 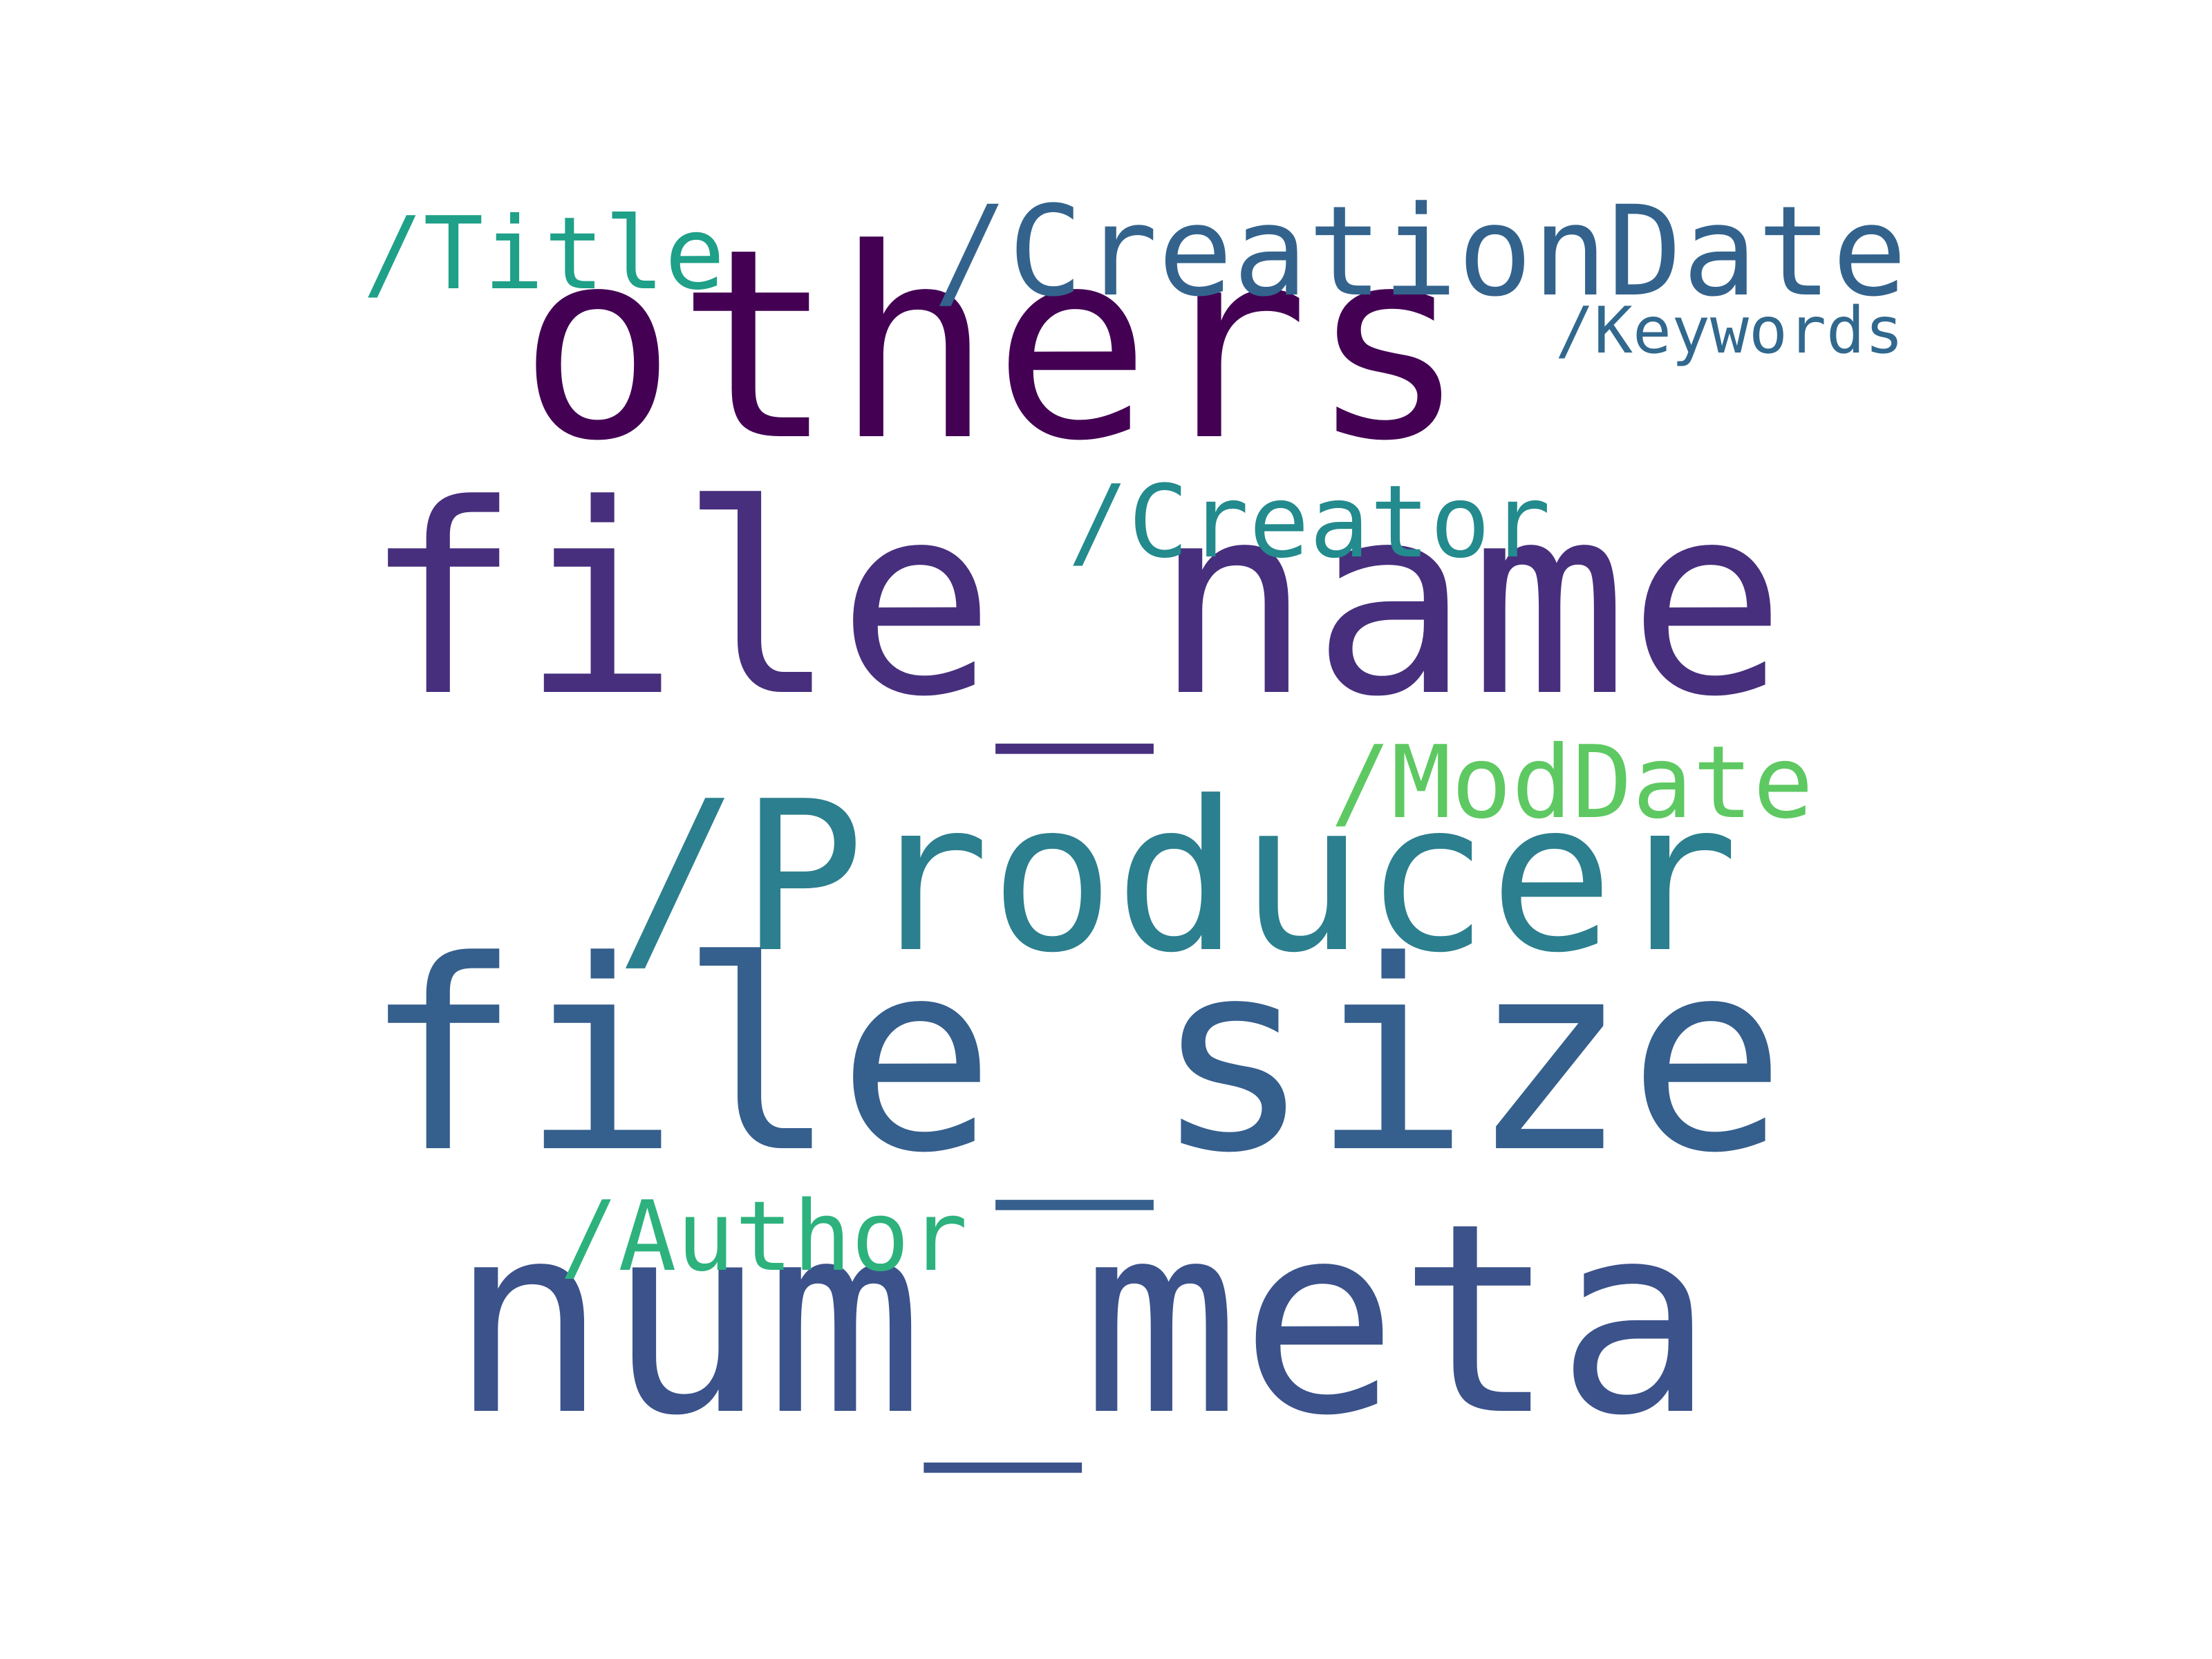 I want to click on word-creator: /Creator, so click(x=1309, y=522).